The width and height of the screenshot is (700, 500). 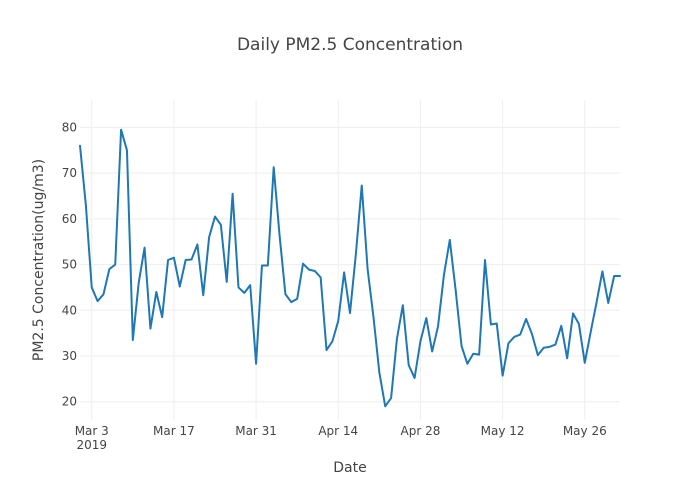 I want to click on x-tick-label-5: May 12, so click(x=503, y=431).